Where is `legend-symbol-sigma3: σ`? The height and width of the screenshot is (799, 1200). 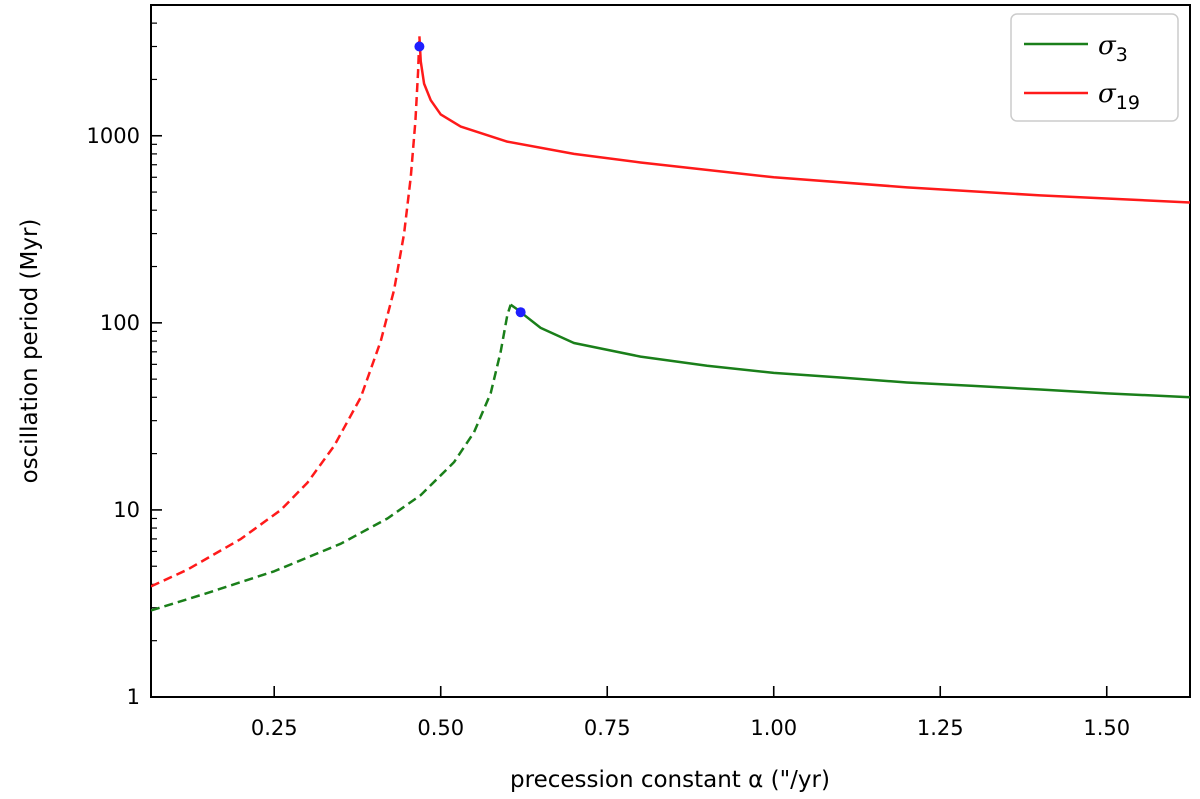 legend-symbol-sigma3: σ is located at coordinates (1107, 46).